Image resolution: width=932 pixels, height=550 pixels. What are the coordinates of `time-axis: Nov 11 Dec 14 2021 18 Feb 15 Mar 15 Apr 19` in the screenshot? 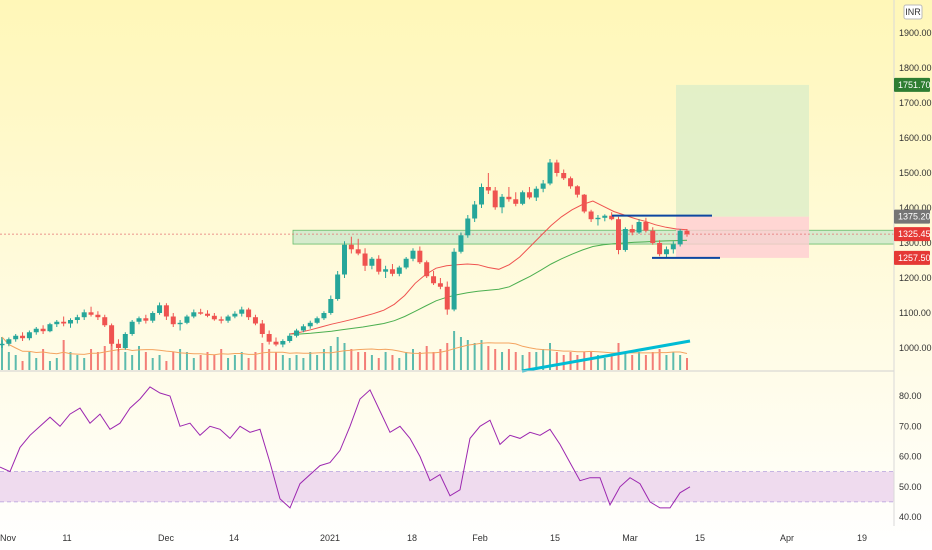 It's located at (433, 538).